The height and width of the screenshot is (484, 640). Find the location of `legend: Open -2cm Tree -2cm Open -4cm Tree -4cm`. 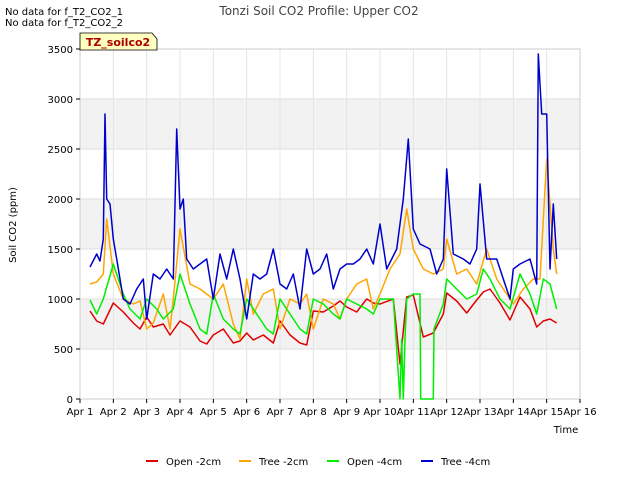

legend: Open -2cm Tree -2cm Open -4cm Tree -4cm is located at coordinates (318, 462).